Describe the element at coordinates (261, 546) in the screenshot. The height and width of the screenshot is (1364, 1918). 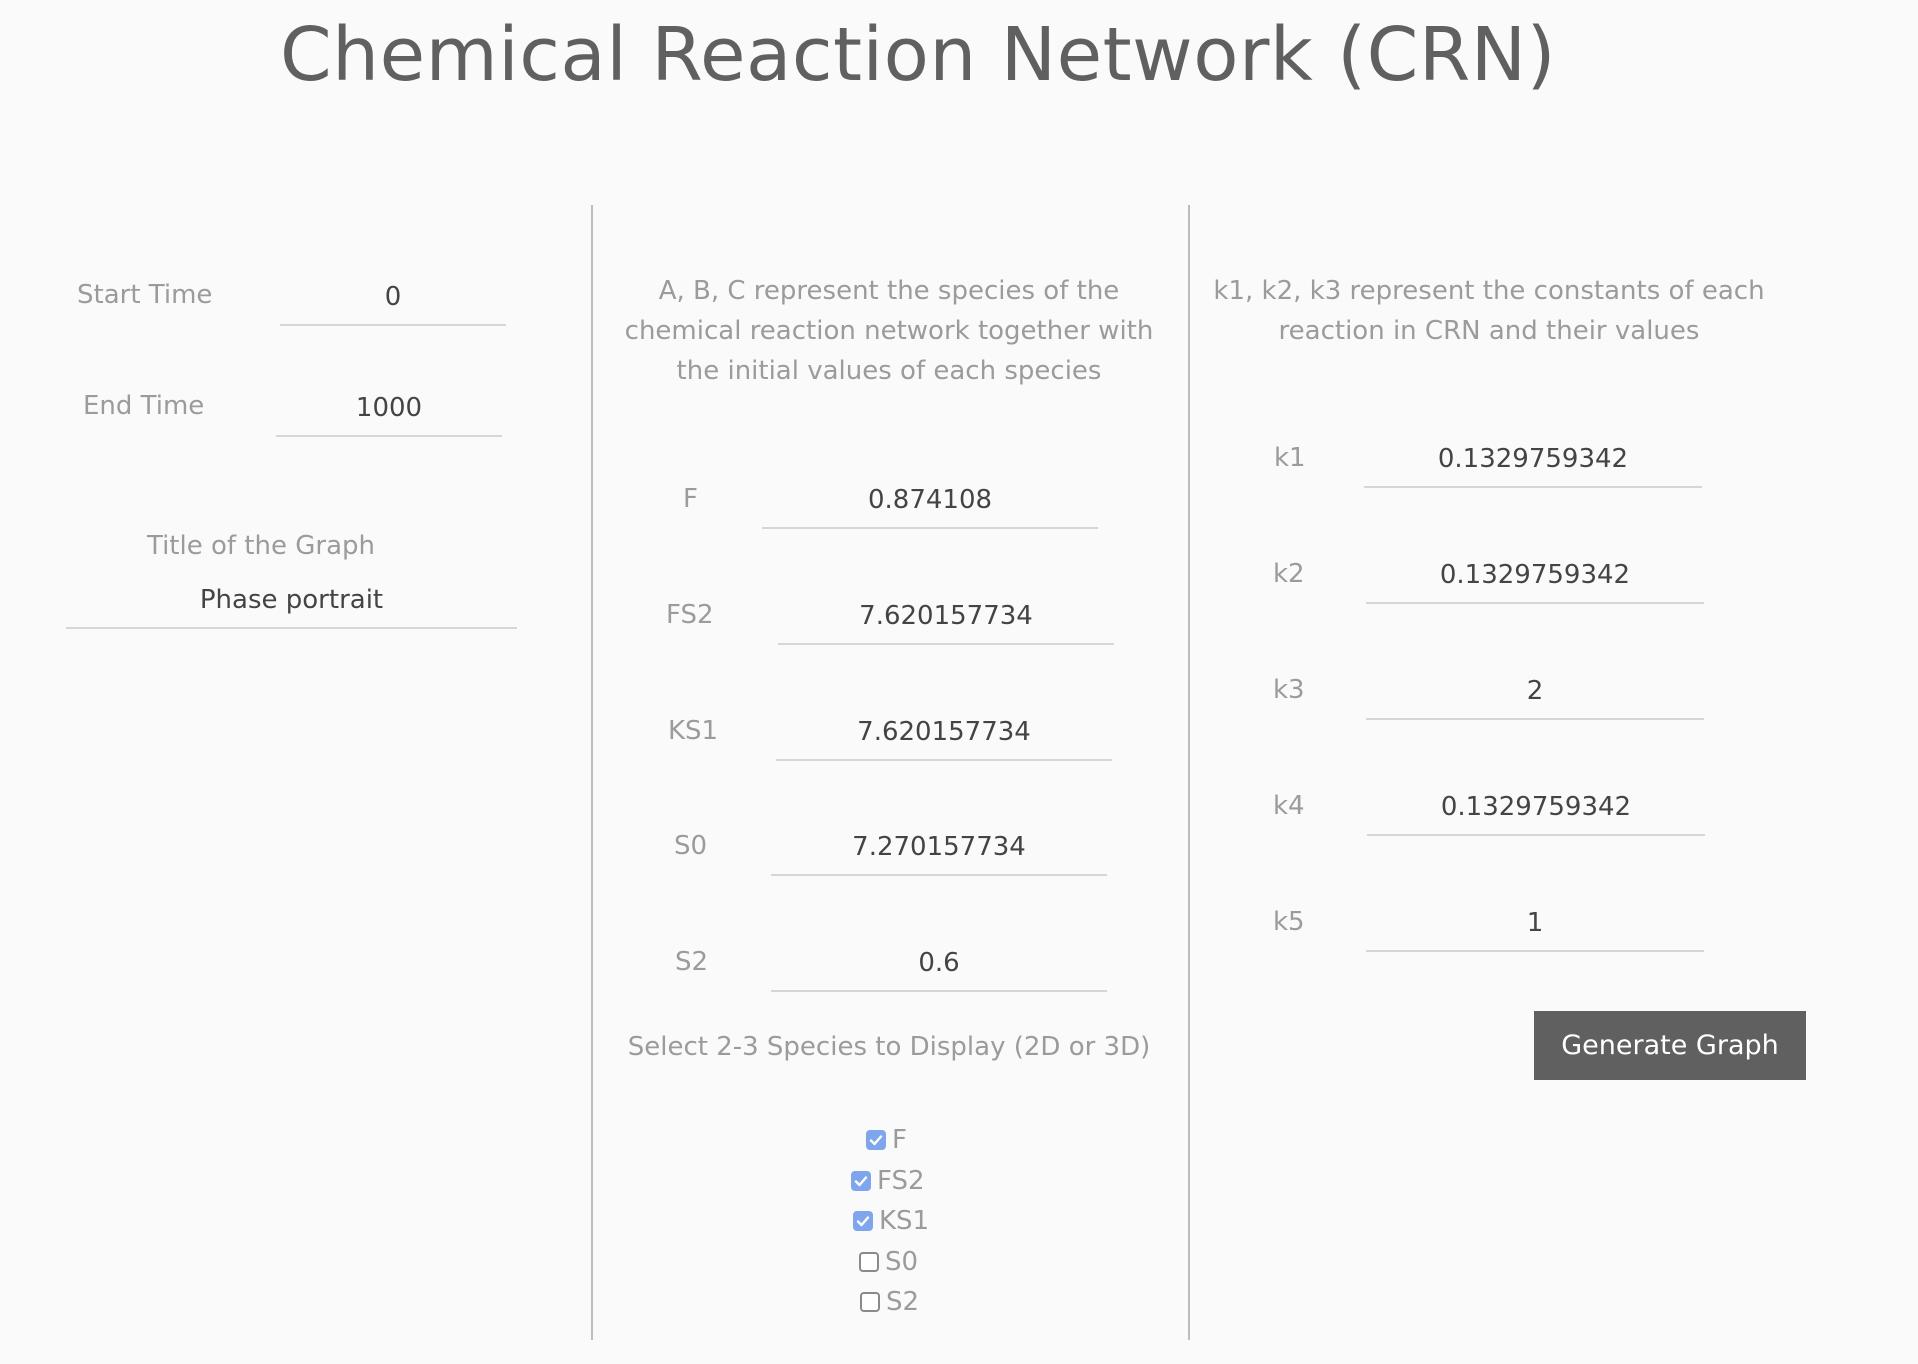
I see `graph-title-label: Title of the Graph` at that location.